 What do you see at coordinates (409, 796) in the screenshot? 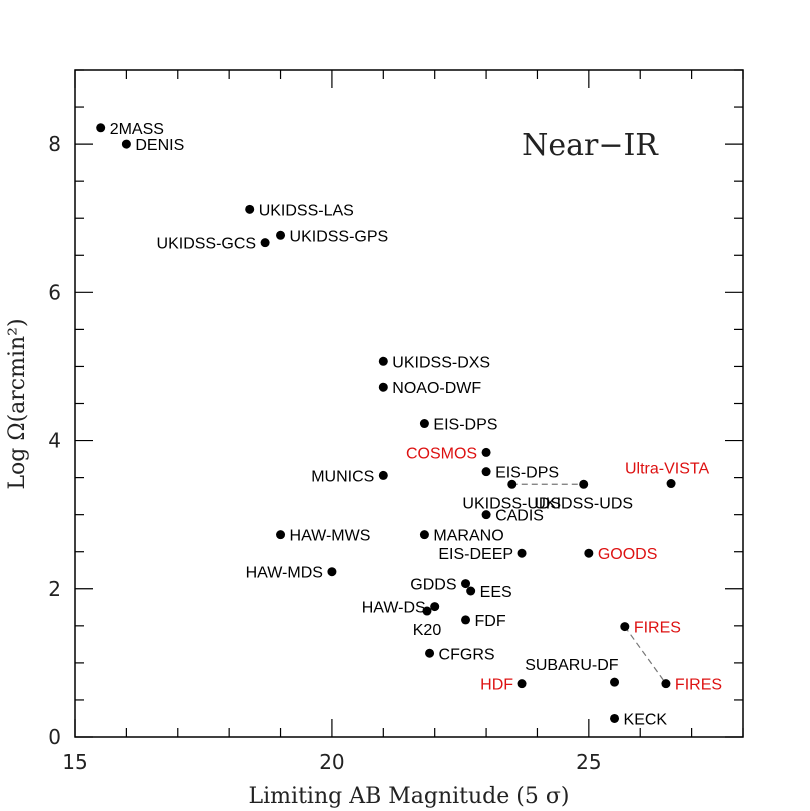
I see `x-axis-label: Limiting AB Magnitude (5 σ)` at bounding box center [409, 796].